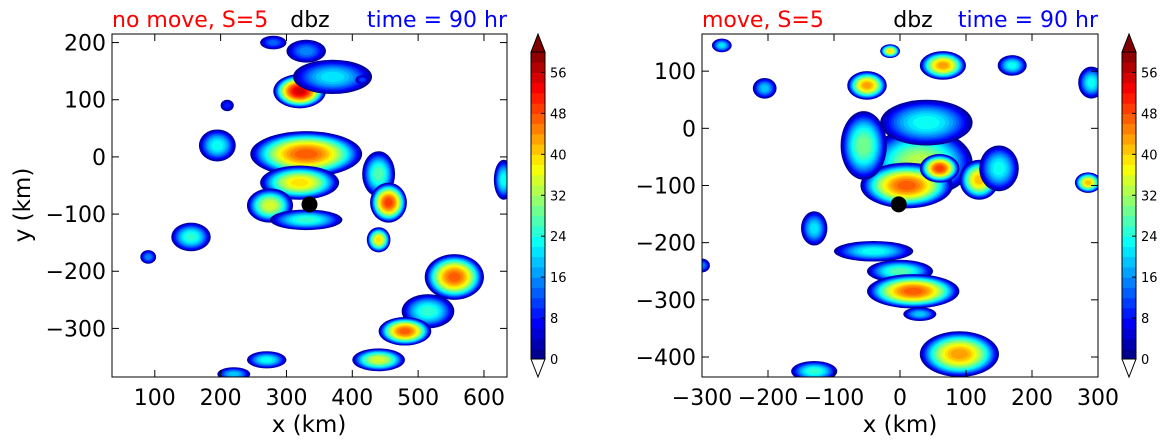 This screenshot has height=447, width=1169. What do you see at coordinates (85, 101) in the screenshot?
I see `y-tick-label: 100` at bounding box center [85, 101].